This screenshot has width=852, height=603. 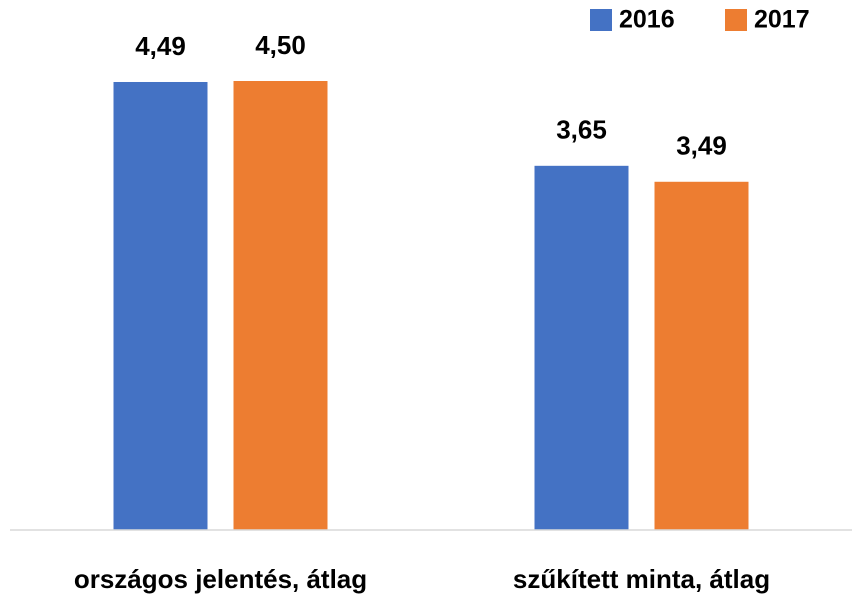 I want to click on x-tick-label: szűkített minta, átlag, so click(x=641, y=579).